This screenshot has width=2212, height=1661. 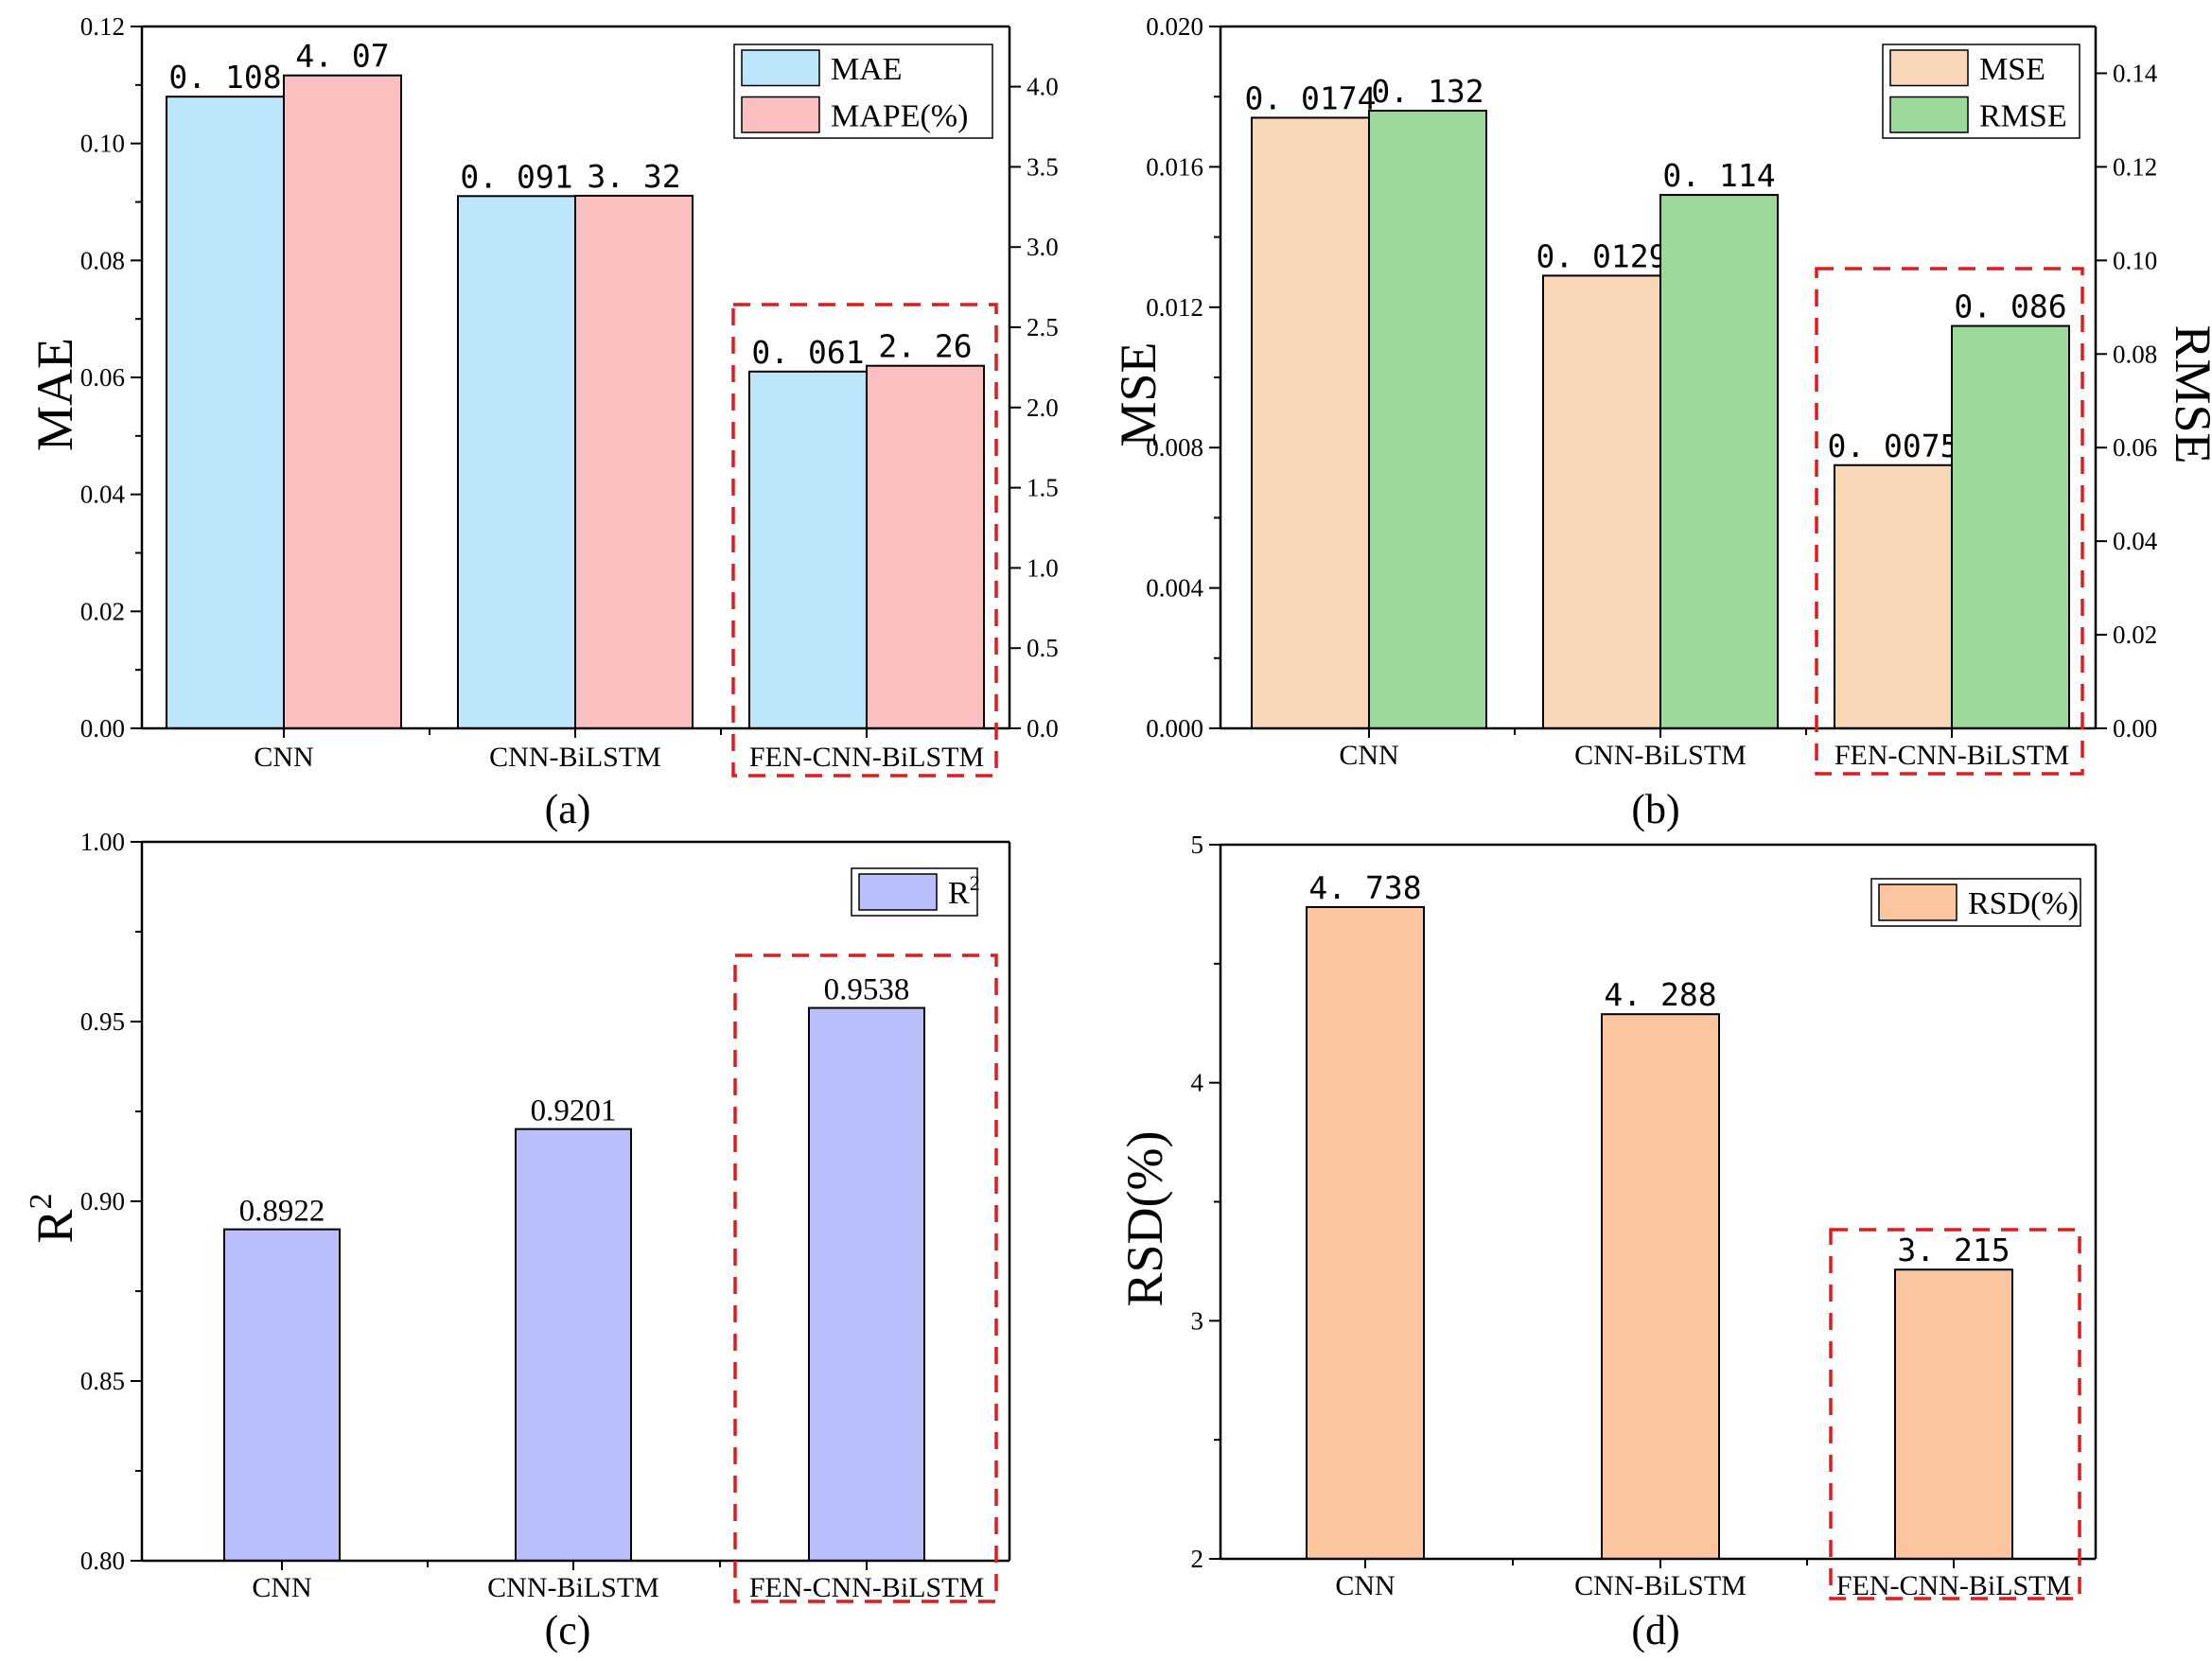 What do you see at coordinates (574, 1111) in the screenshot?
I see `data-label: 0.9201` at bounding box center [574, 1111].